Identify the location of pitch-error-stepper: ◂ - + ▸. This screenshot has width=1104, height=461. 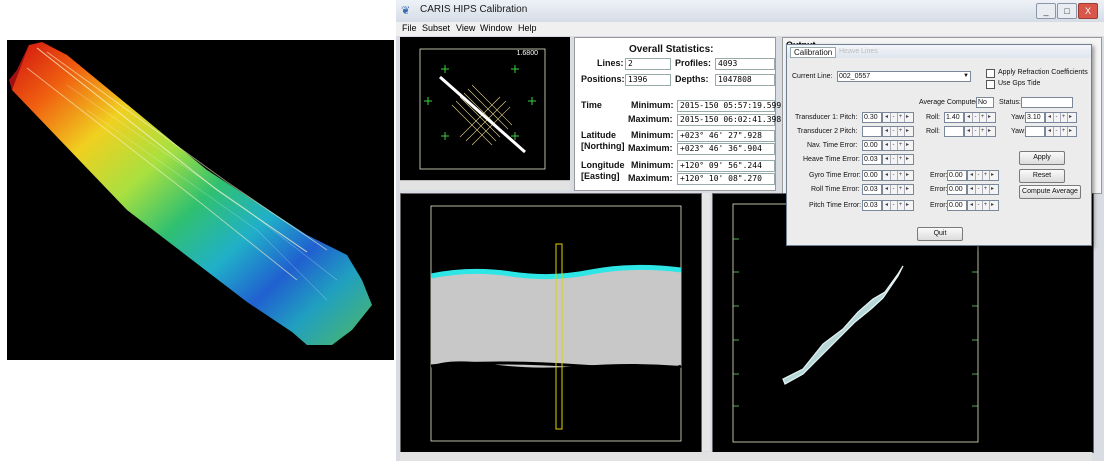
(983, 205).